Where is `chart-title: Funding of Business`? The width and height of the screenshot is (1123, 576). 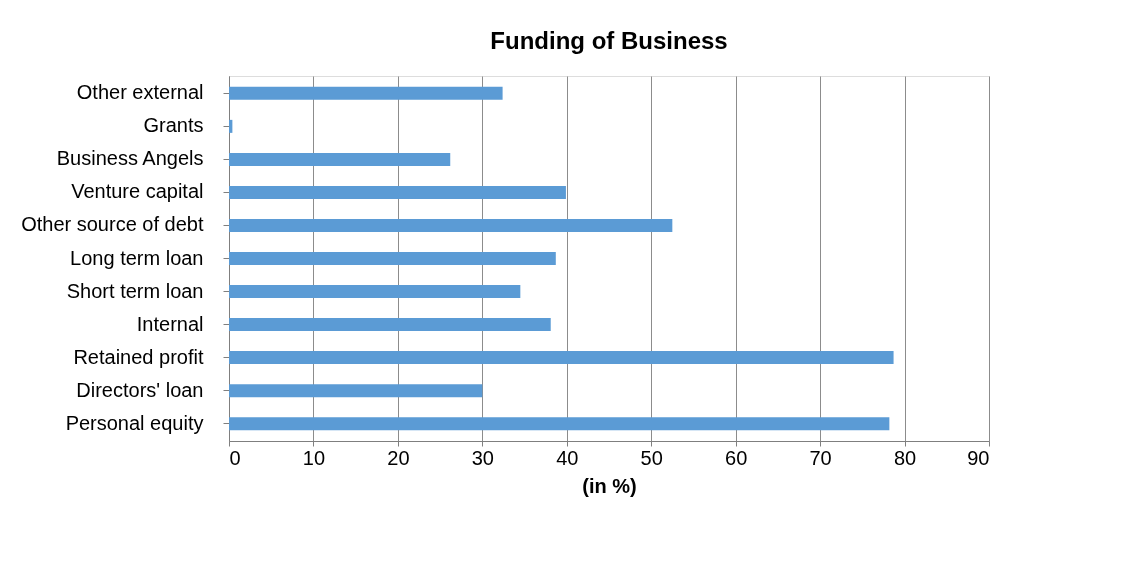 chart-title: Funding of Business is located at coordinates (609, 40).